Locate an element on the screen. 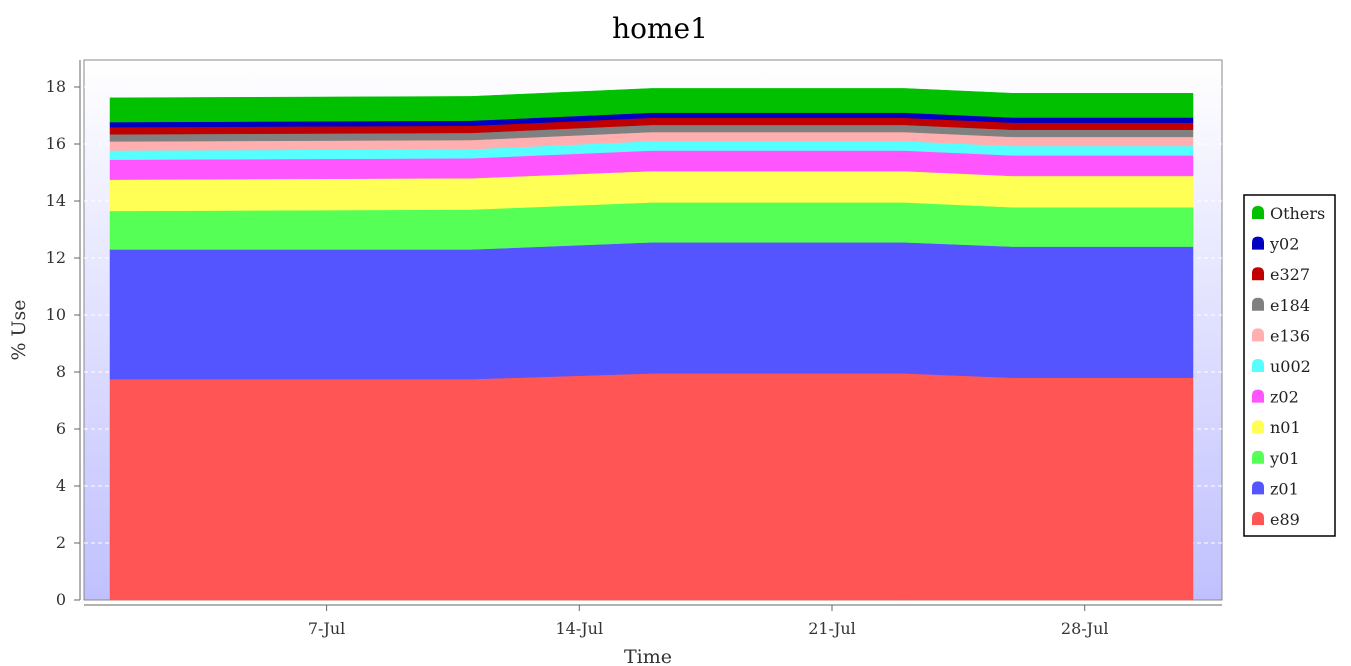 The image size is (1351, 666). y-tick-label: 4 is located at coordinates (61, 485).